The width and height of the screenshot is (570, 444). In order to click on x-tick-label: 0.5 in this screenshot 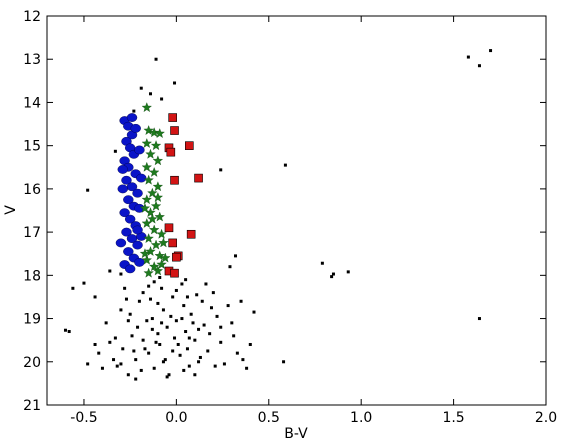, I will do `click(269, 418)`.